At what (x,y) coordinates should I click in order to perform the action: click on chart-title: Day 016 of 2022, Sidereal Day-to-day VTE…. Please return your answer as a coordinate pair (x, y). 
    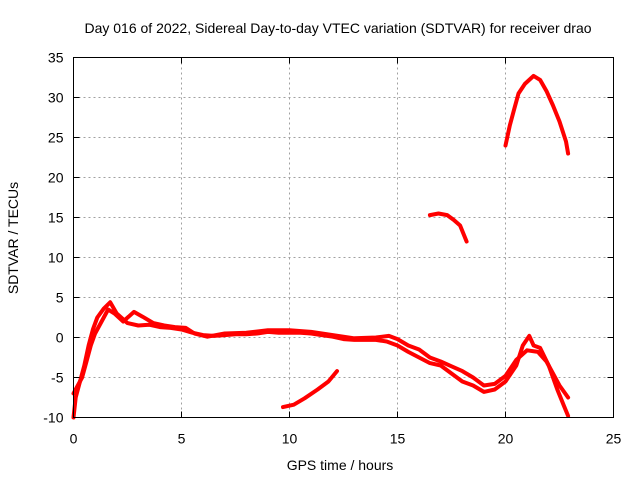
    Looking at the image, I should click on (337, 28).